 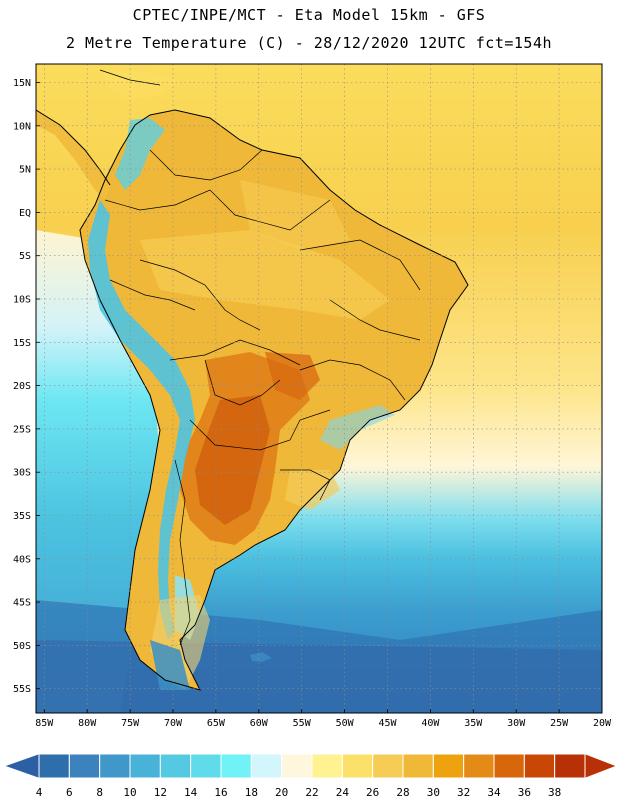 What do you see at coordinates (22, 126) in the screenshot?
I see `lat-label: 10N` at bounding box center [22, 126].